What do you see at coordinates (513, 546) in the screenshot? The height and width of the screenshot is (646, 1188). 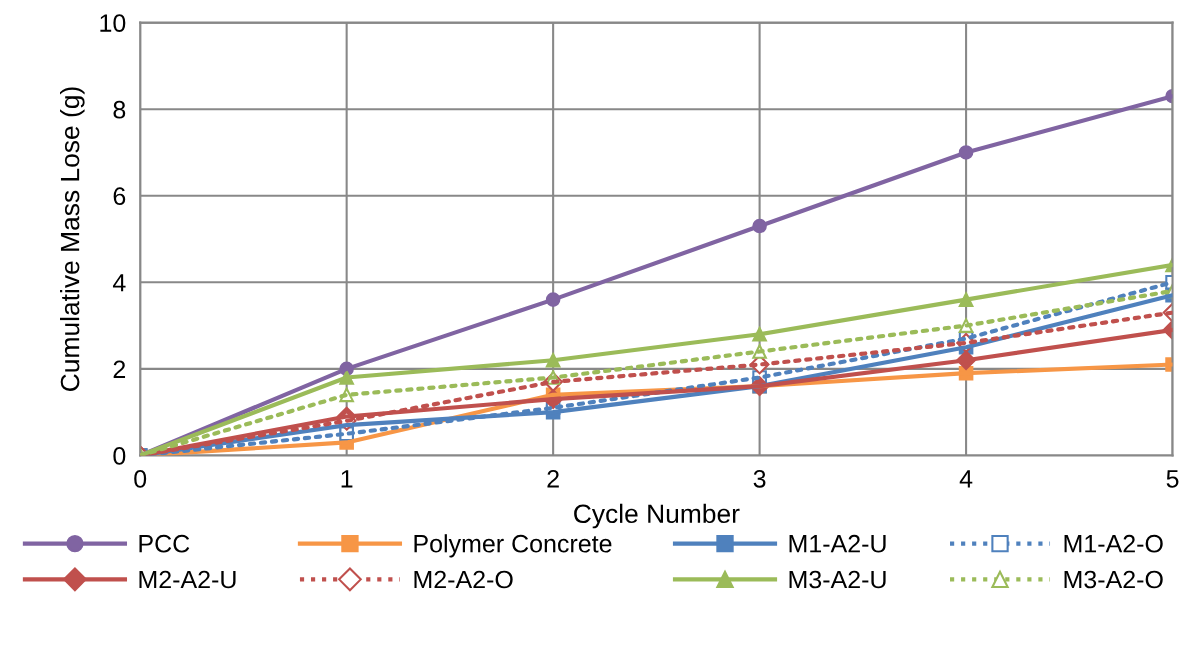 I see `legend-label: Polymer Concrete` at bounding box center [513, 546].